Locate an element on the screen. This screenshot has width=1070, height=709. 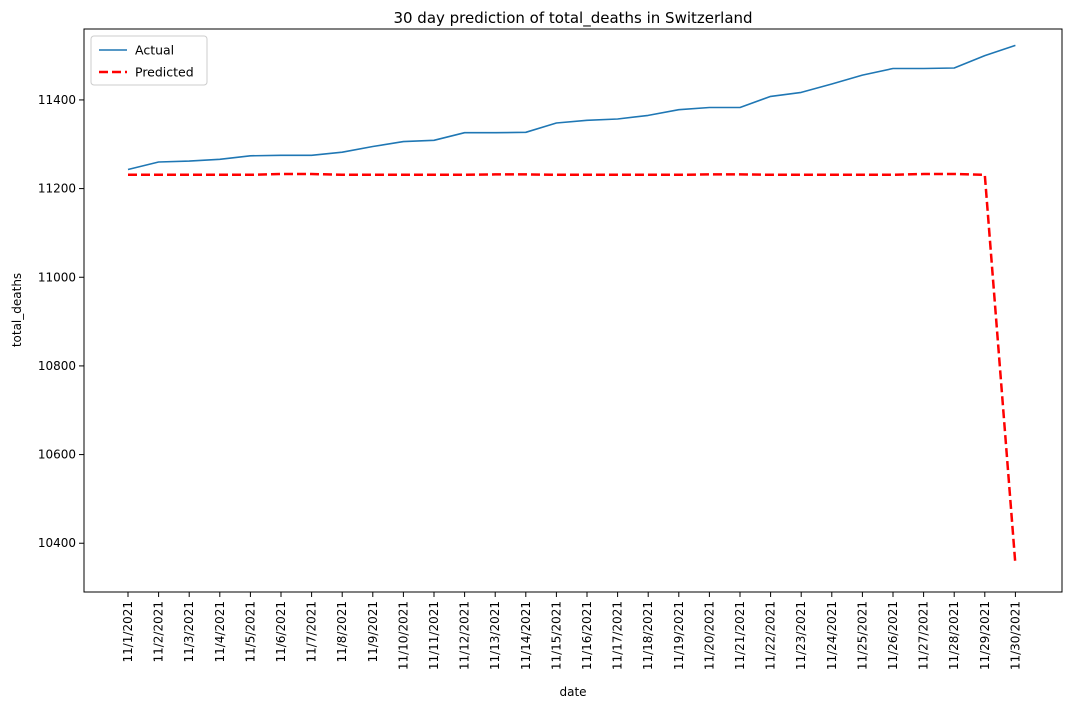
x-tick-label: 11/28/2021 is located at coordinates (954, 635).